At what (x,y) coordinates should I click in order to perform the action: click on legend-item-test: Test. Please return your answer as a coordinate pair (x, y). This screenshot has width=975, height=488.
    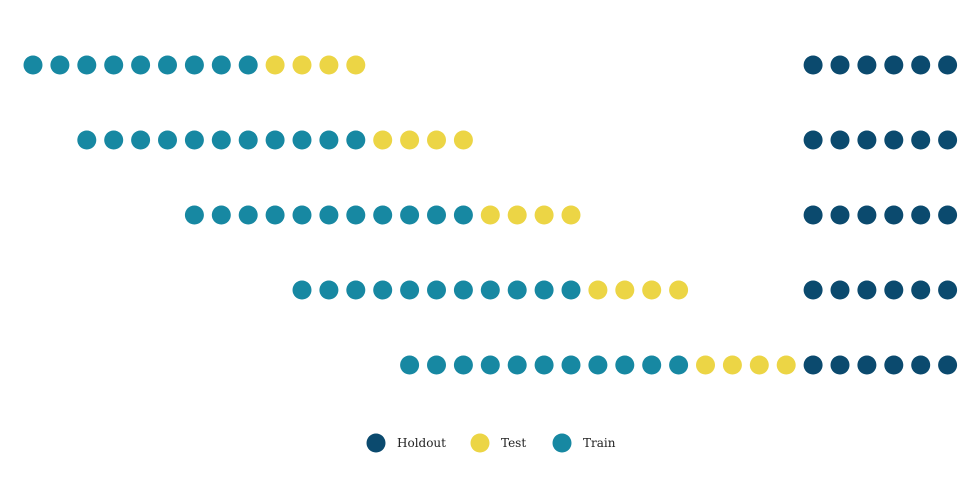
    Looking at the image, I should click on (498, 443).